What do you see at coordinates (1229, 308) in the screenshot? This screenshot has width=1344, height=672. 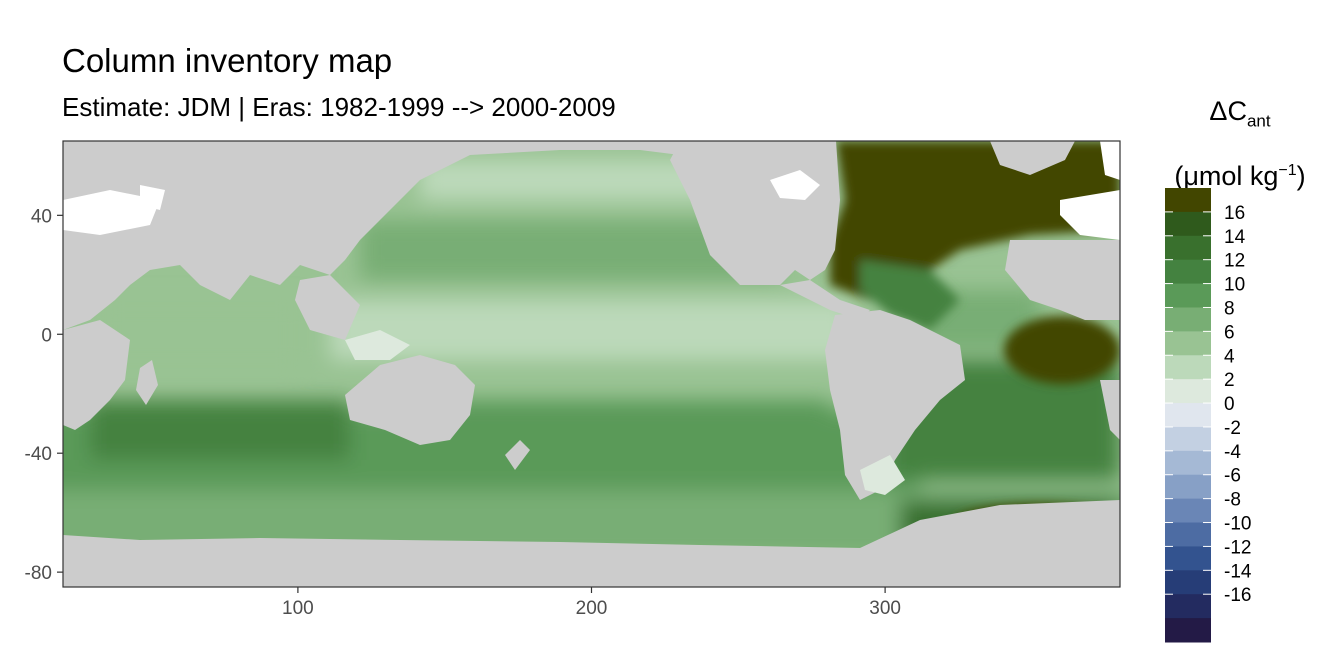 I see `legend-break-label: 8` at bounding box center [1229, 308].